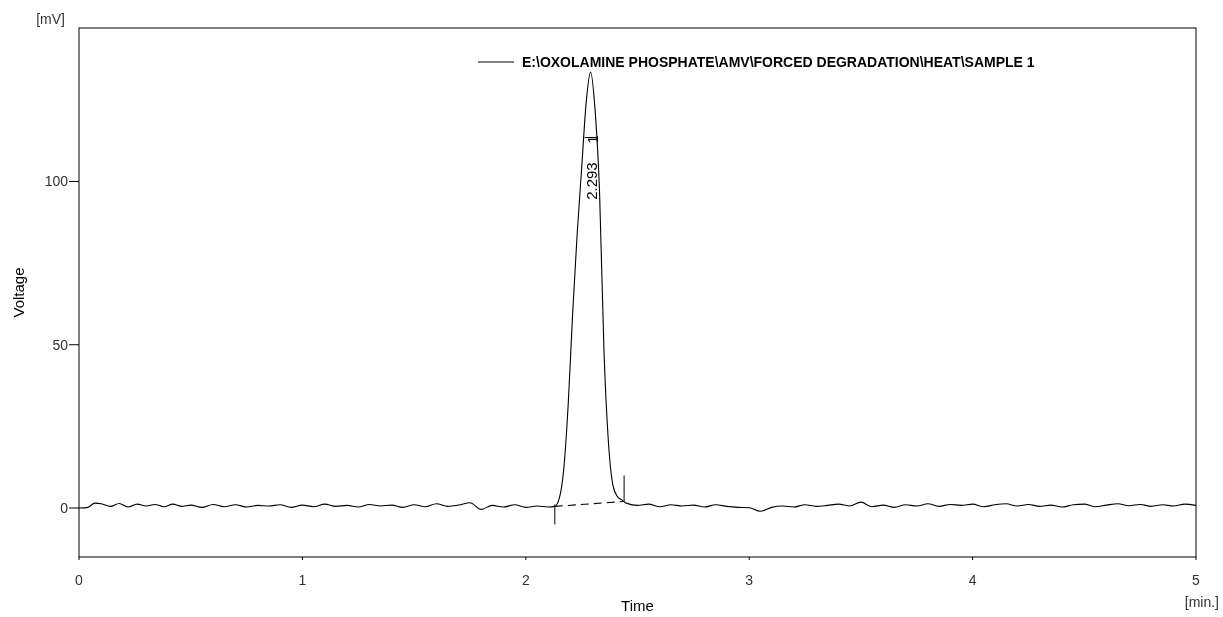  What do you see at coordinates (18, 292) in the screenshot?
I see `y-axis-title: Voltage` at bounding box center [18, 292].